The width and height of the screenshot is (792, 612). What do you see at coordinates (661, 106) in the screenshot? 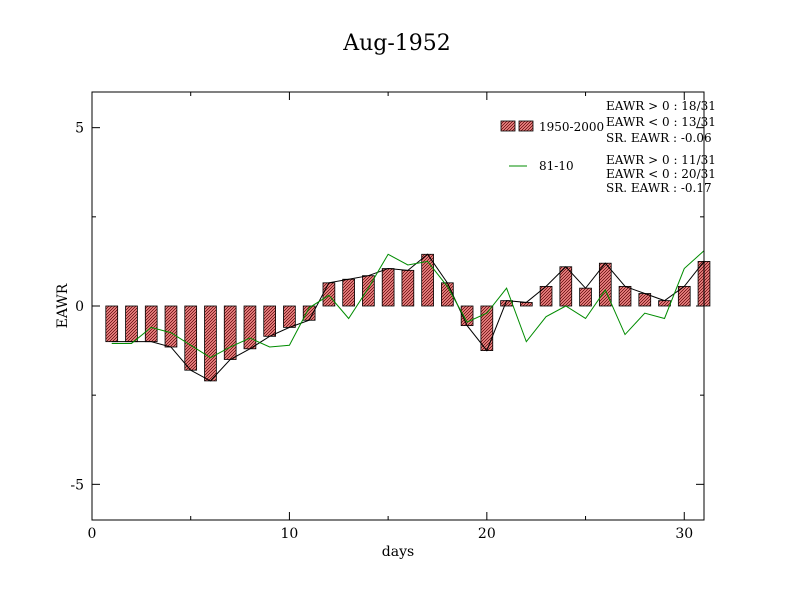
I see `stat-positive-1: EAWR > 0 : 18/31` at bounding box center [661, 106].